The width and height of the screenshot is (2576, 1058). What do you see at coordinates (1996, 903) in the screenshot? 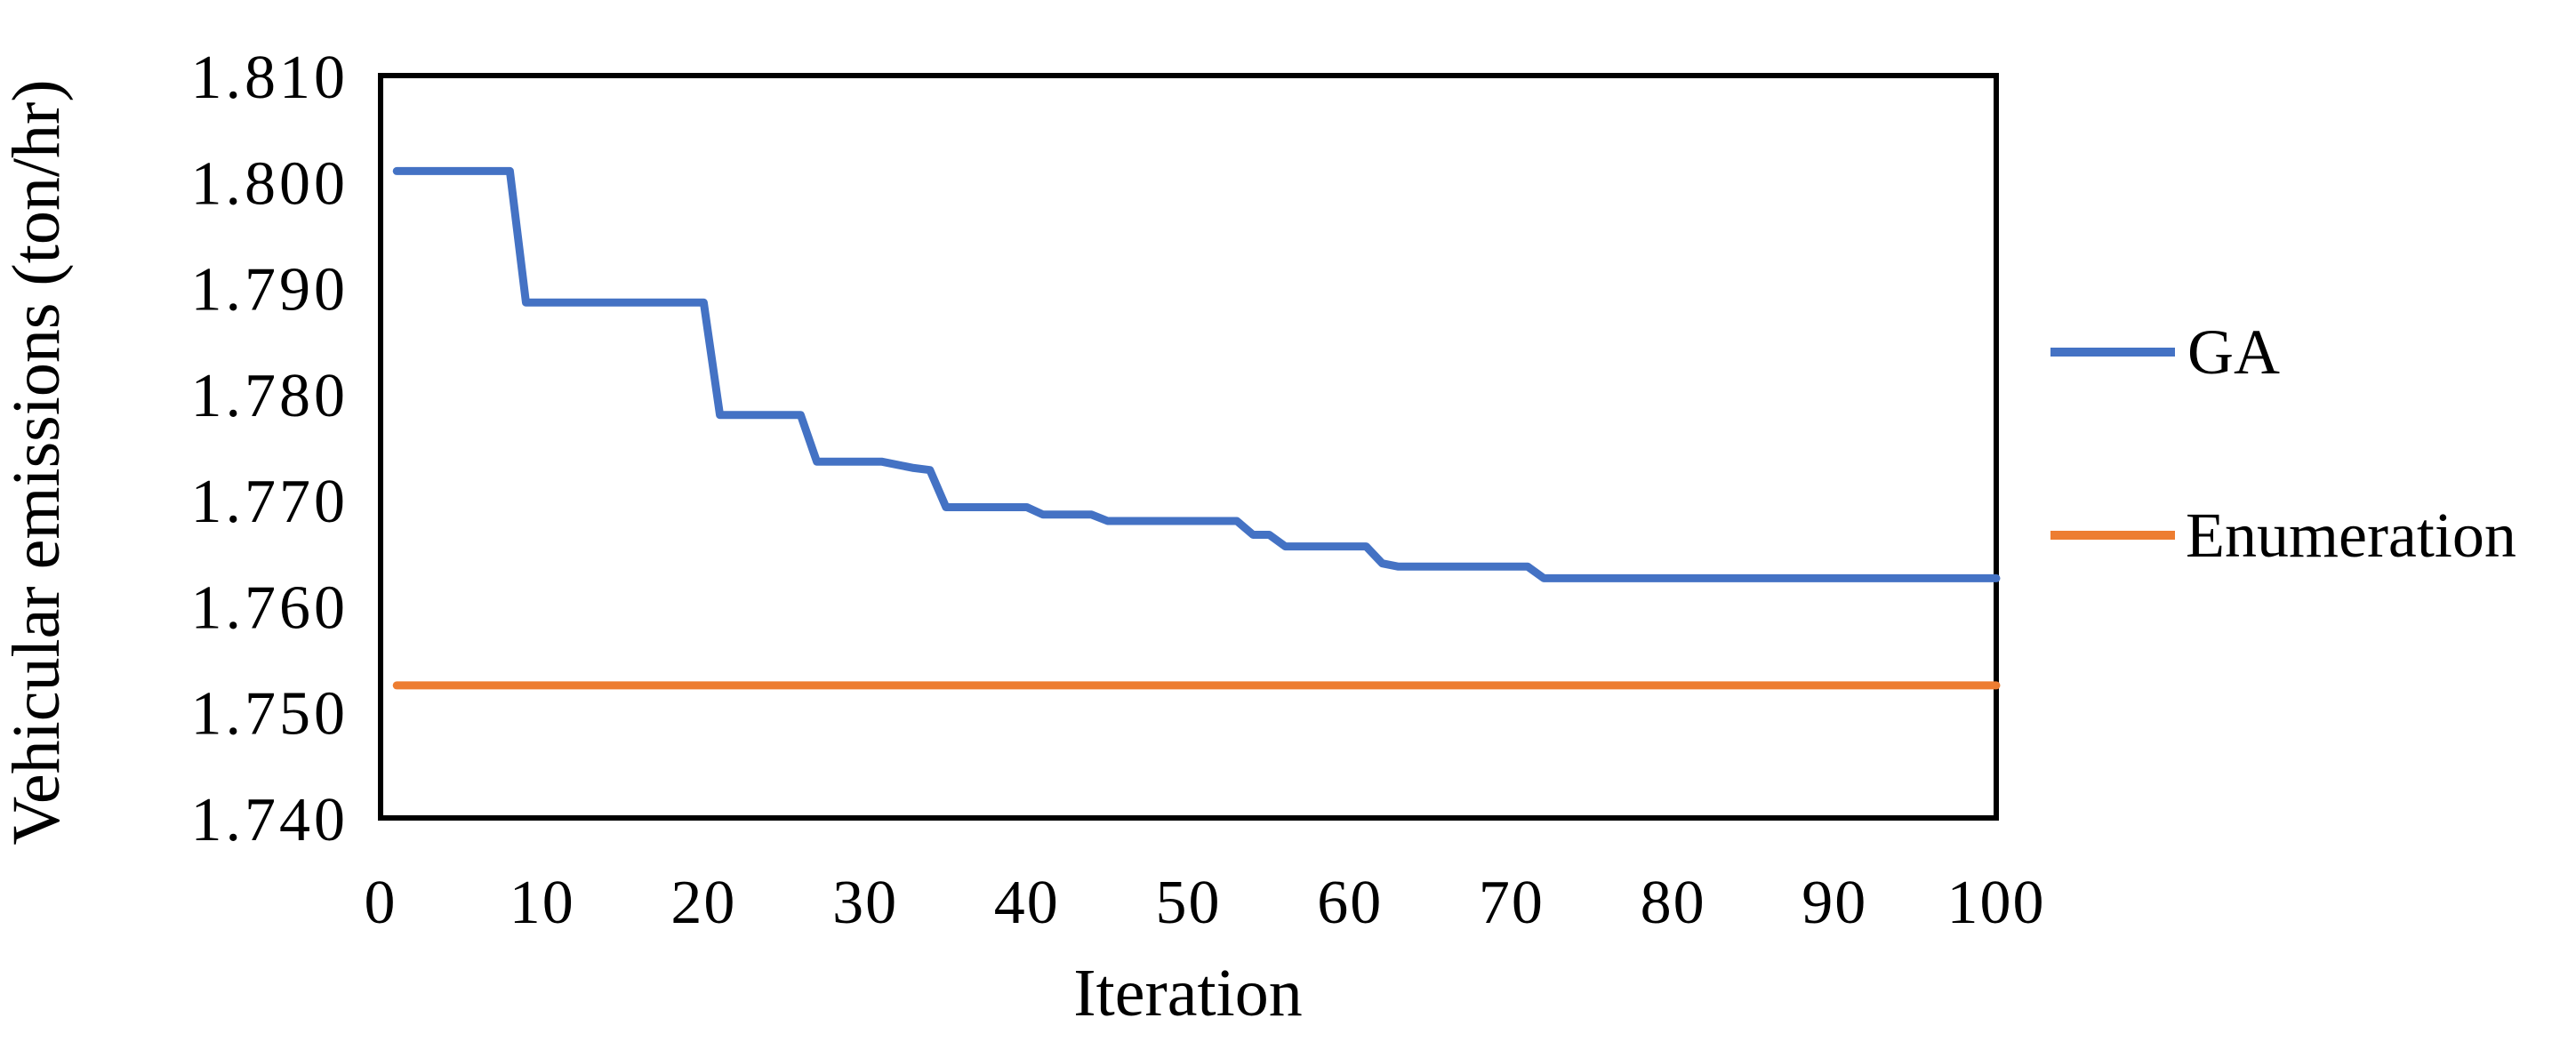
I see `x-tick-label: 100` at bounding box center [1996, 903].